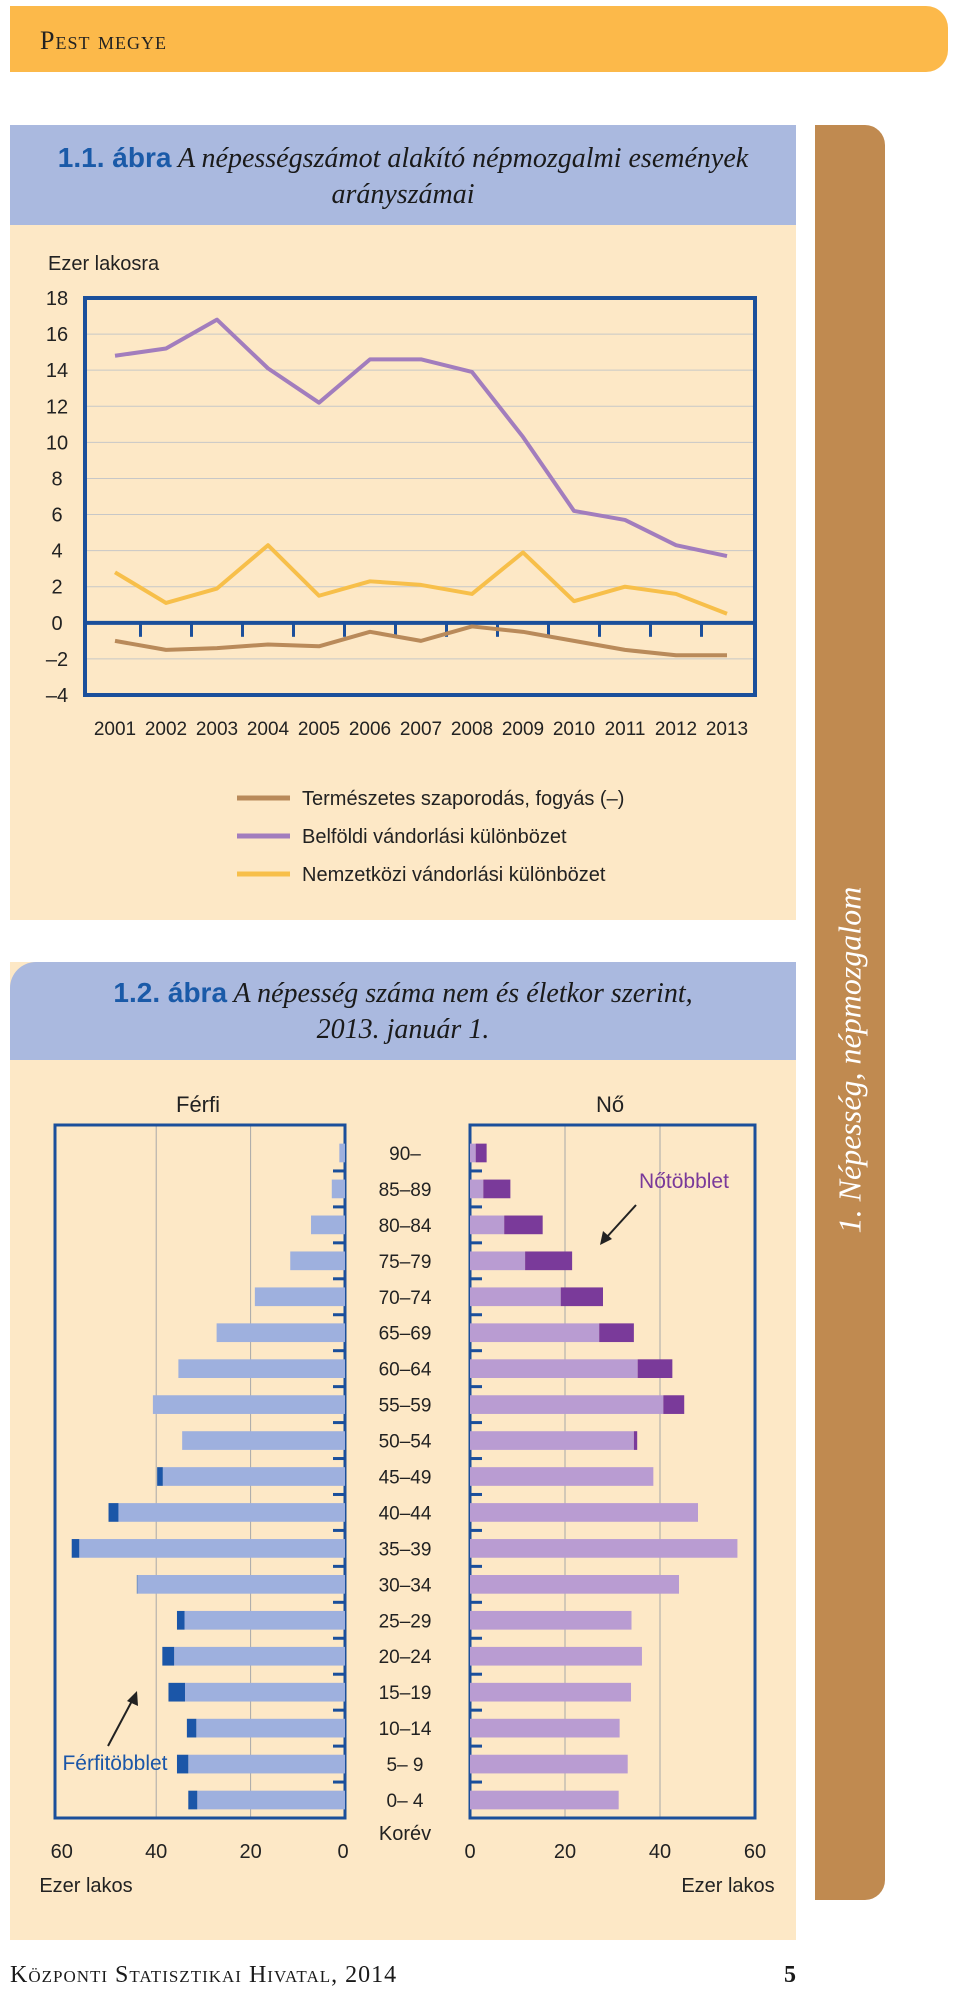 This screenshot has width=960, height=1998. What do you see at coordinates (676, 729) in the screenshot?
I see `x-tick-label: 2012` at bounding box center [676, 729].